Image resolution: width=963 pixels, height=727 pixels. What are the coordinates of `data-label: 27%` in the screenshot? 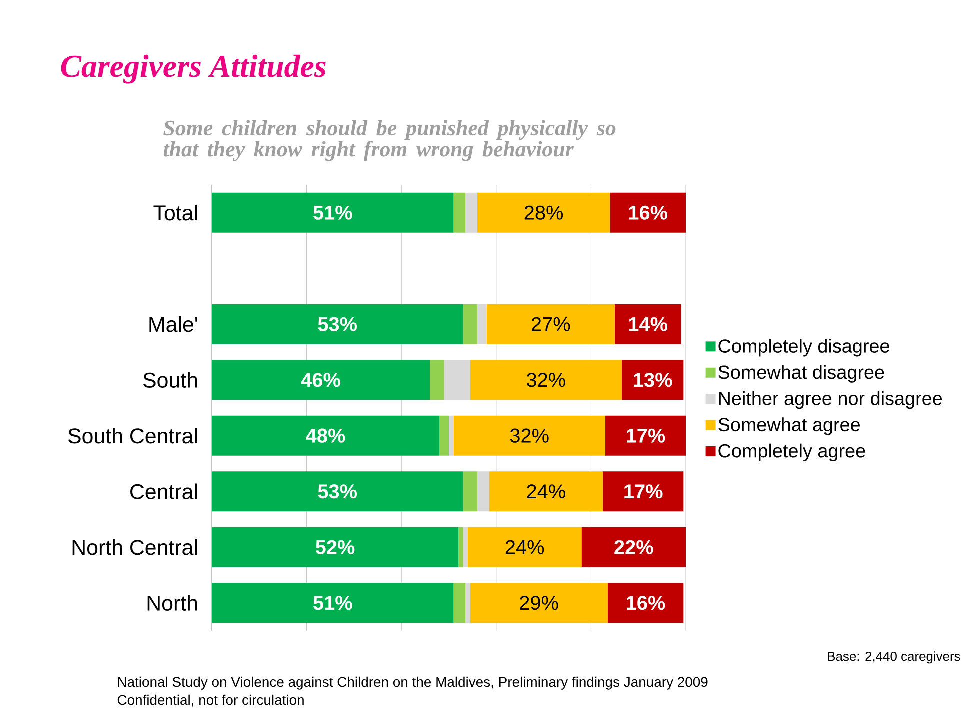 It's located at (551, 324).